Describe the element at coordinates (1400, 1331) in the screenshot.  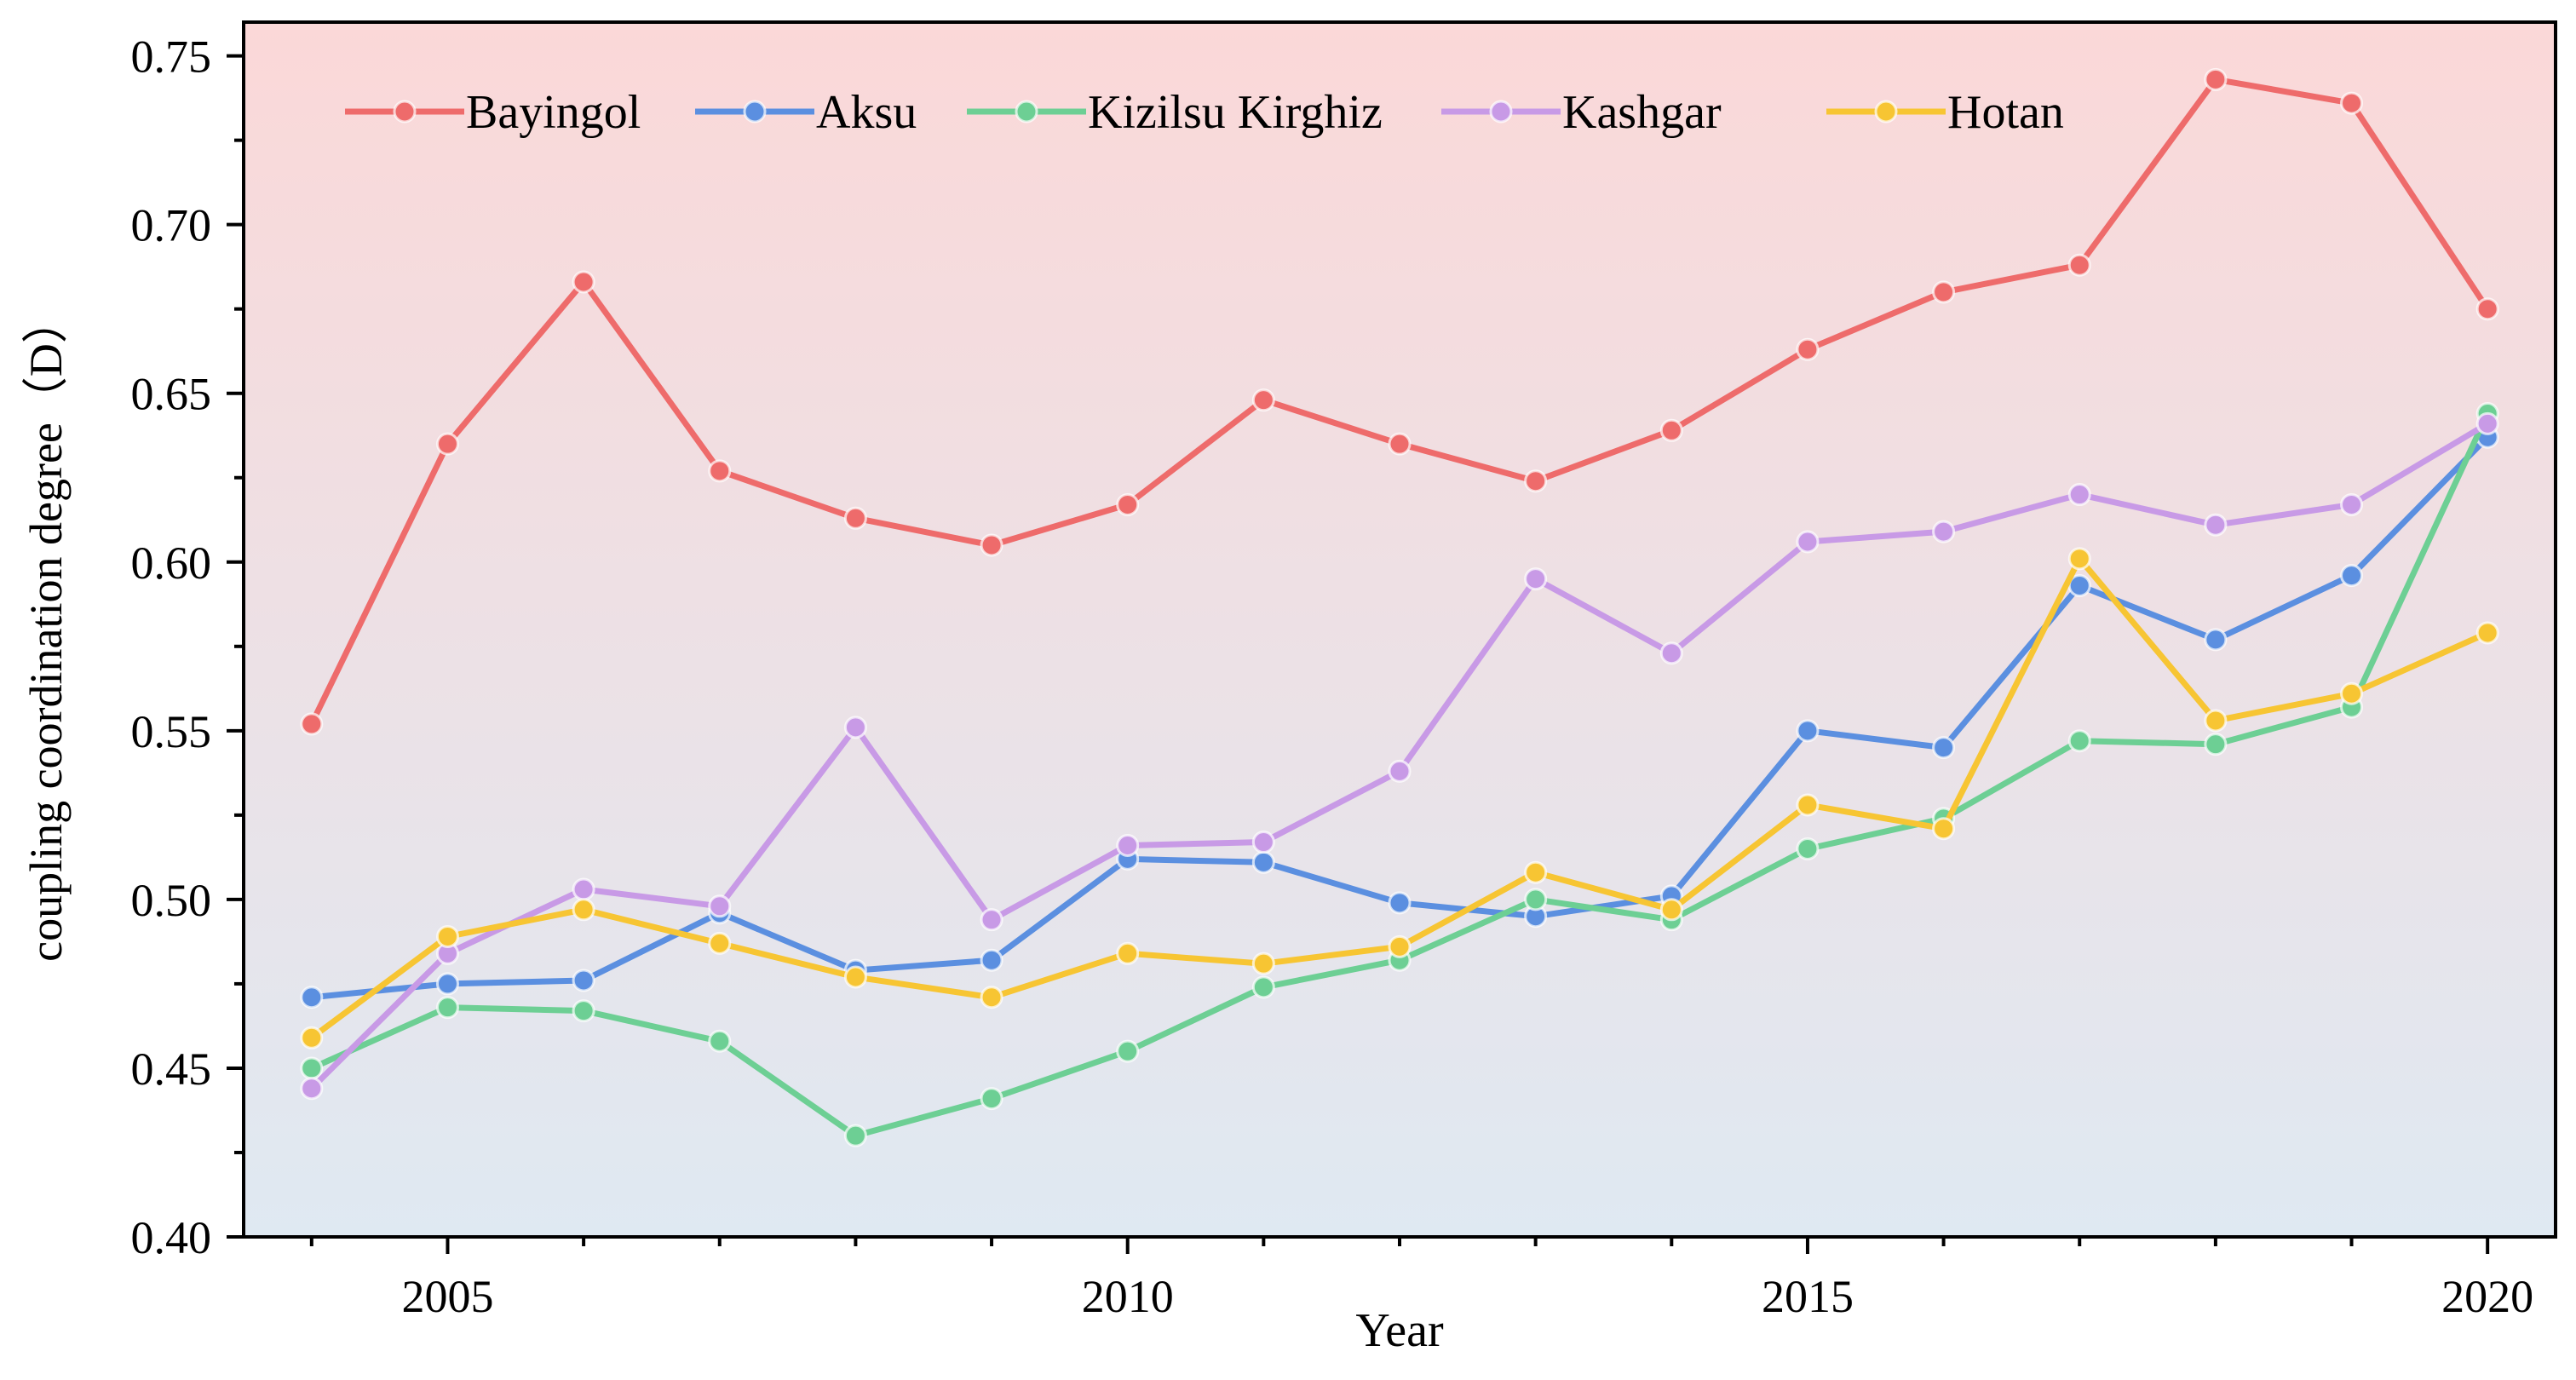
I see `x-axis-label: Year` at that location.